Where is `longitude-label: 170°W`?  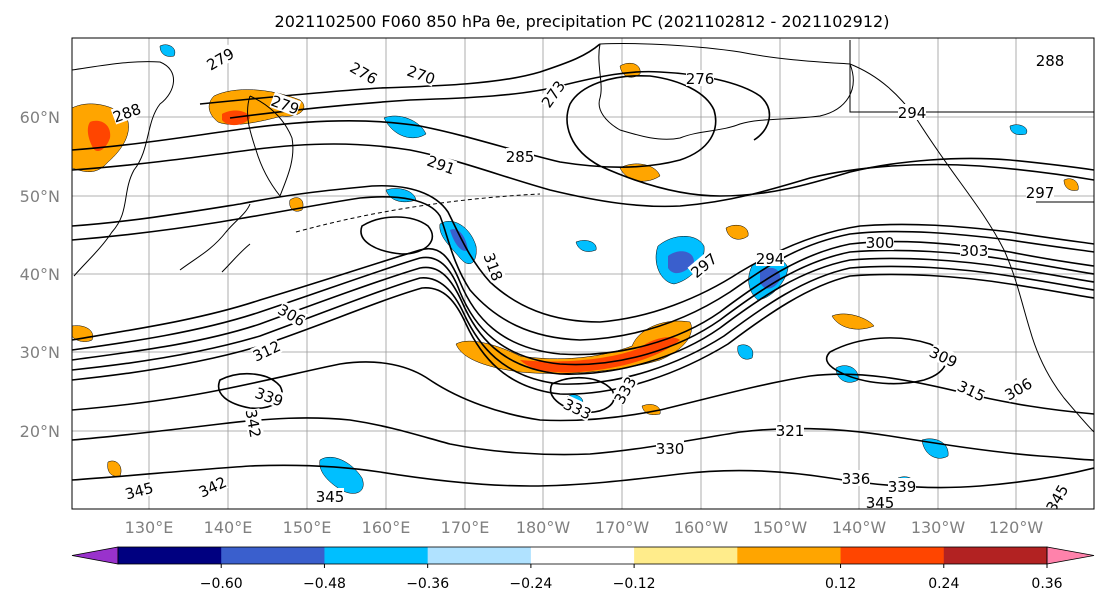
longitude-label: 170°W is located at coordinates (622, 527).